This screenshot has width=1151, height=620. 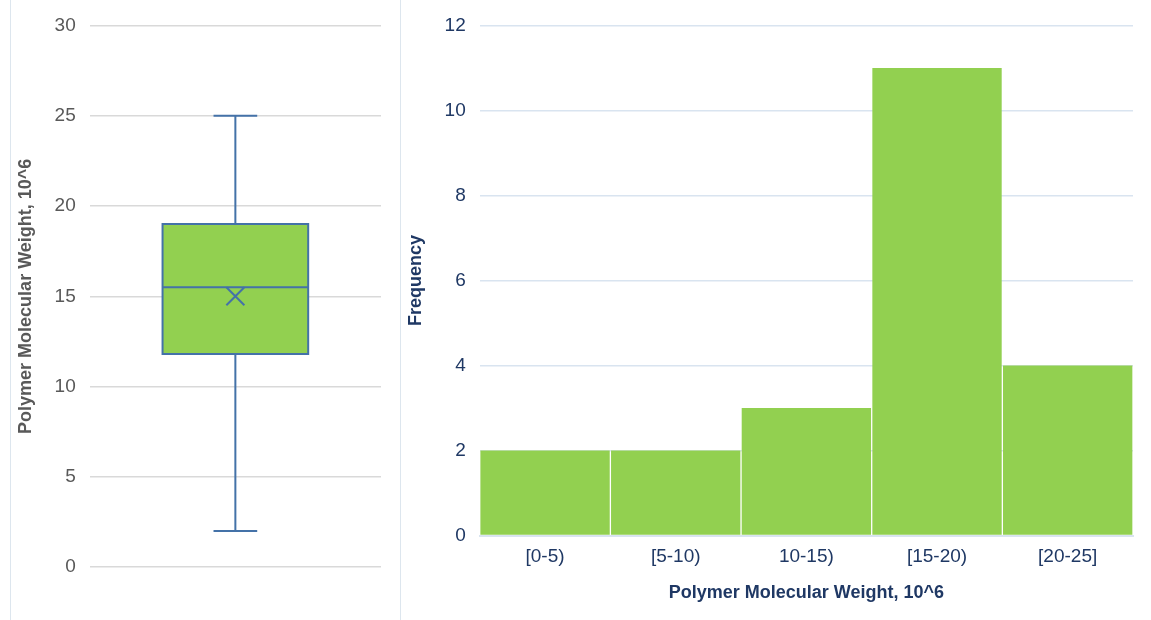 I want to click on y-axis-title: Frequency, so click(x=414, y=280).